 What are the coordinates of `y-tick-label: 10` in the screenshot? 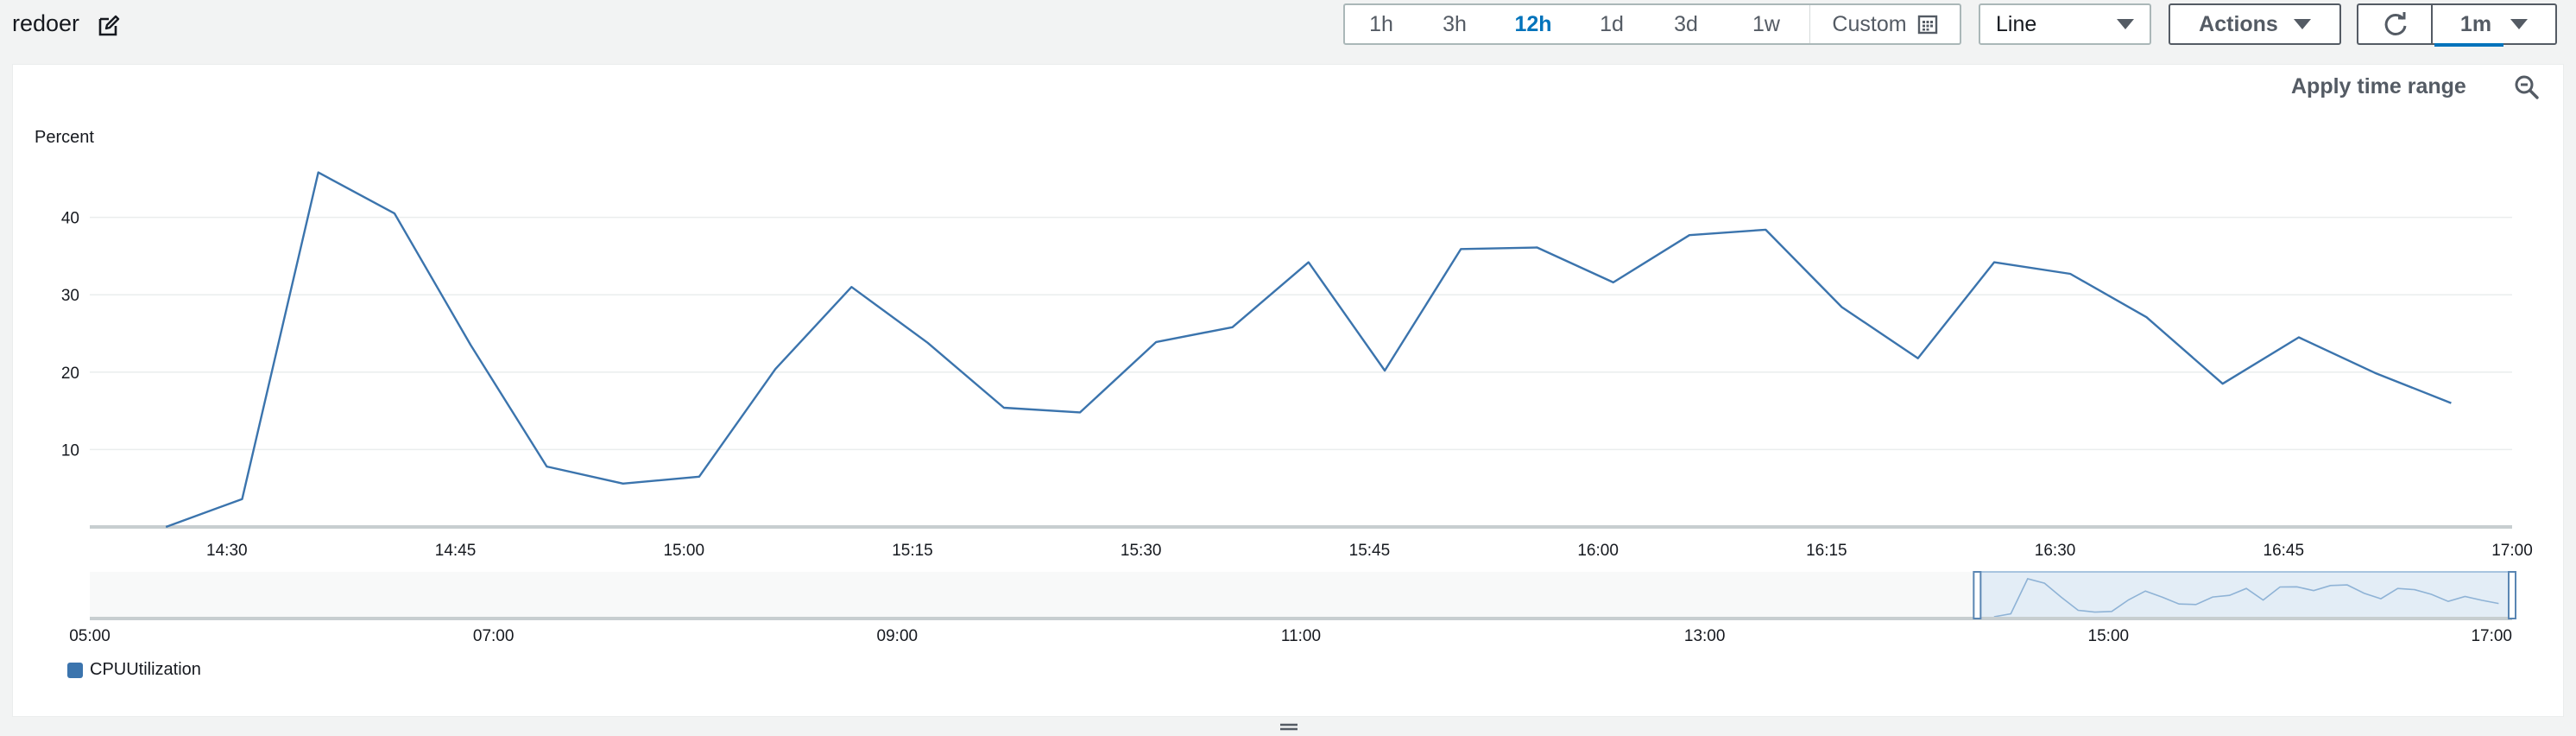 It's located at (70, 450).